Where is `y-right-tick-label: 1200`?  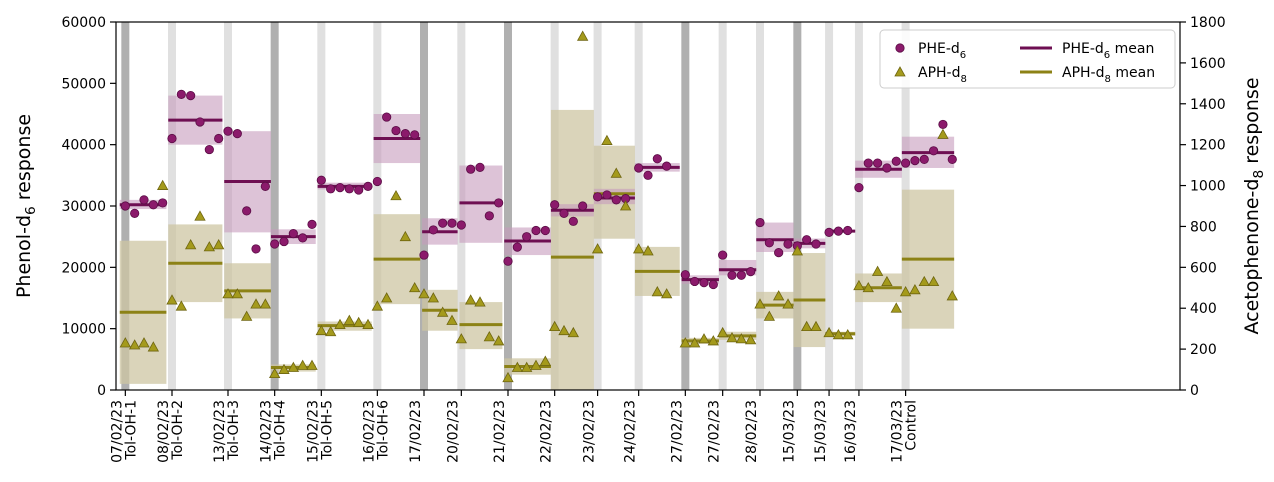
y-right-tick-label: 1200 is located at coordinates (1208, 146).